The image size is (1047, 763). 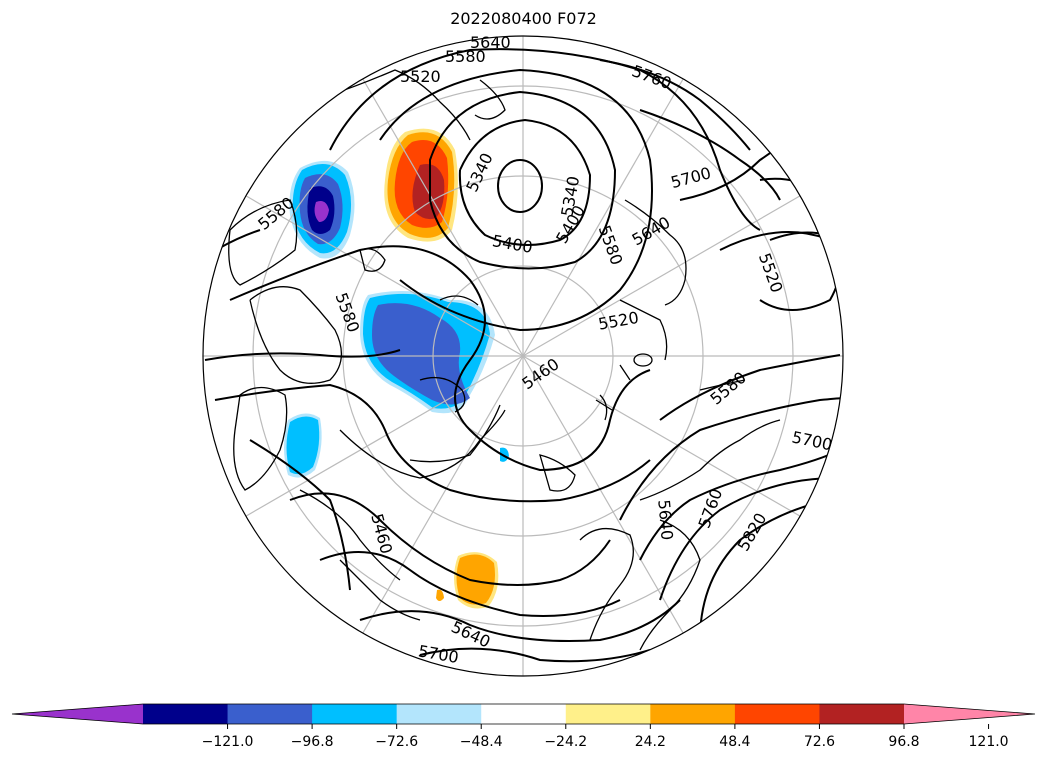 I want to click on svg-text: 5460, so click(x=381, y=534).